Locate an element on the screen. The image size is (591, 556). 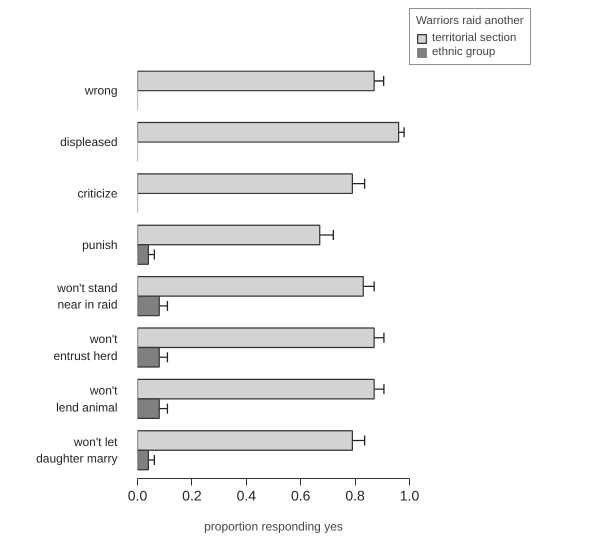
x-tick-label: 0.4 is located at coordinates (246, 496).